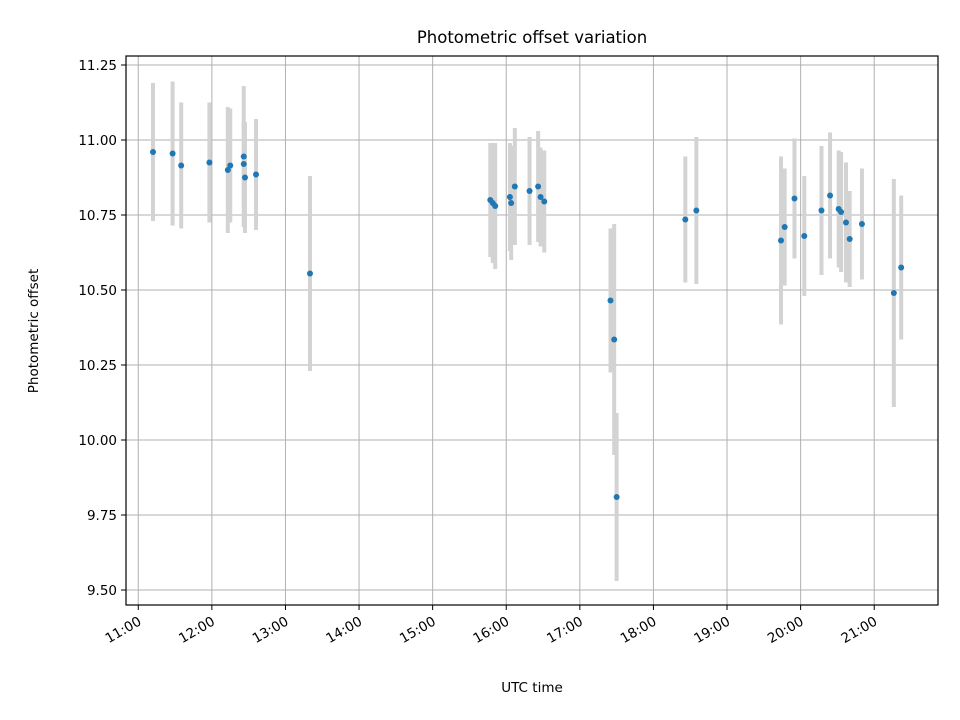 This screenshot has height=720, width=960. What do you see at coordinates (97, 216) in the screenshot?
I see `y-tick-label: 10.75` at bounding box center [97, 216].